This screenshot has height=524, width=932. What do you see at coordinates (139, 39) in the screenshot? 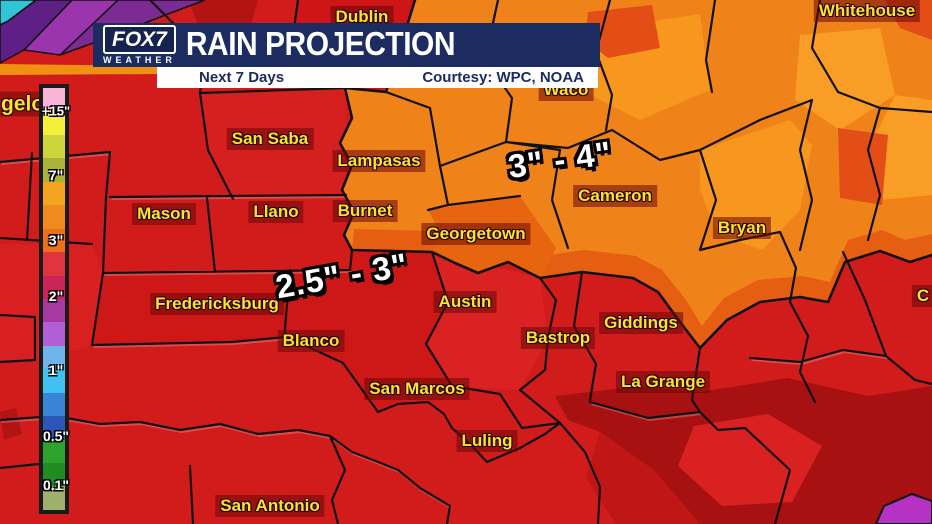
I see `fox7-logo-text: FOX7` at bounding box center [139, 39].